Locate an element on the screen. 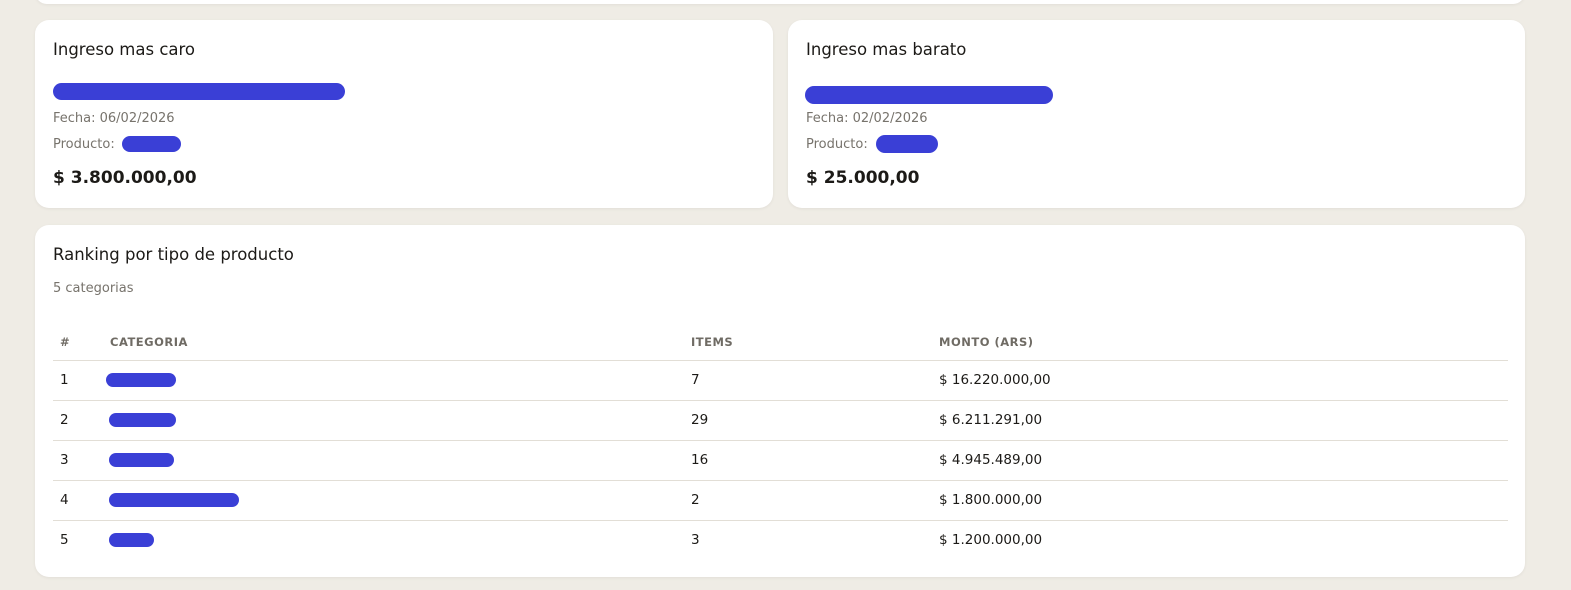 This screenshot has height=590, width=1571. ranking-subtitle: 5 categorias is located at coordinates (93, 288).